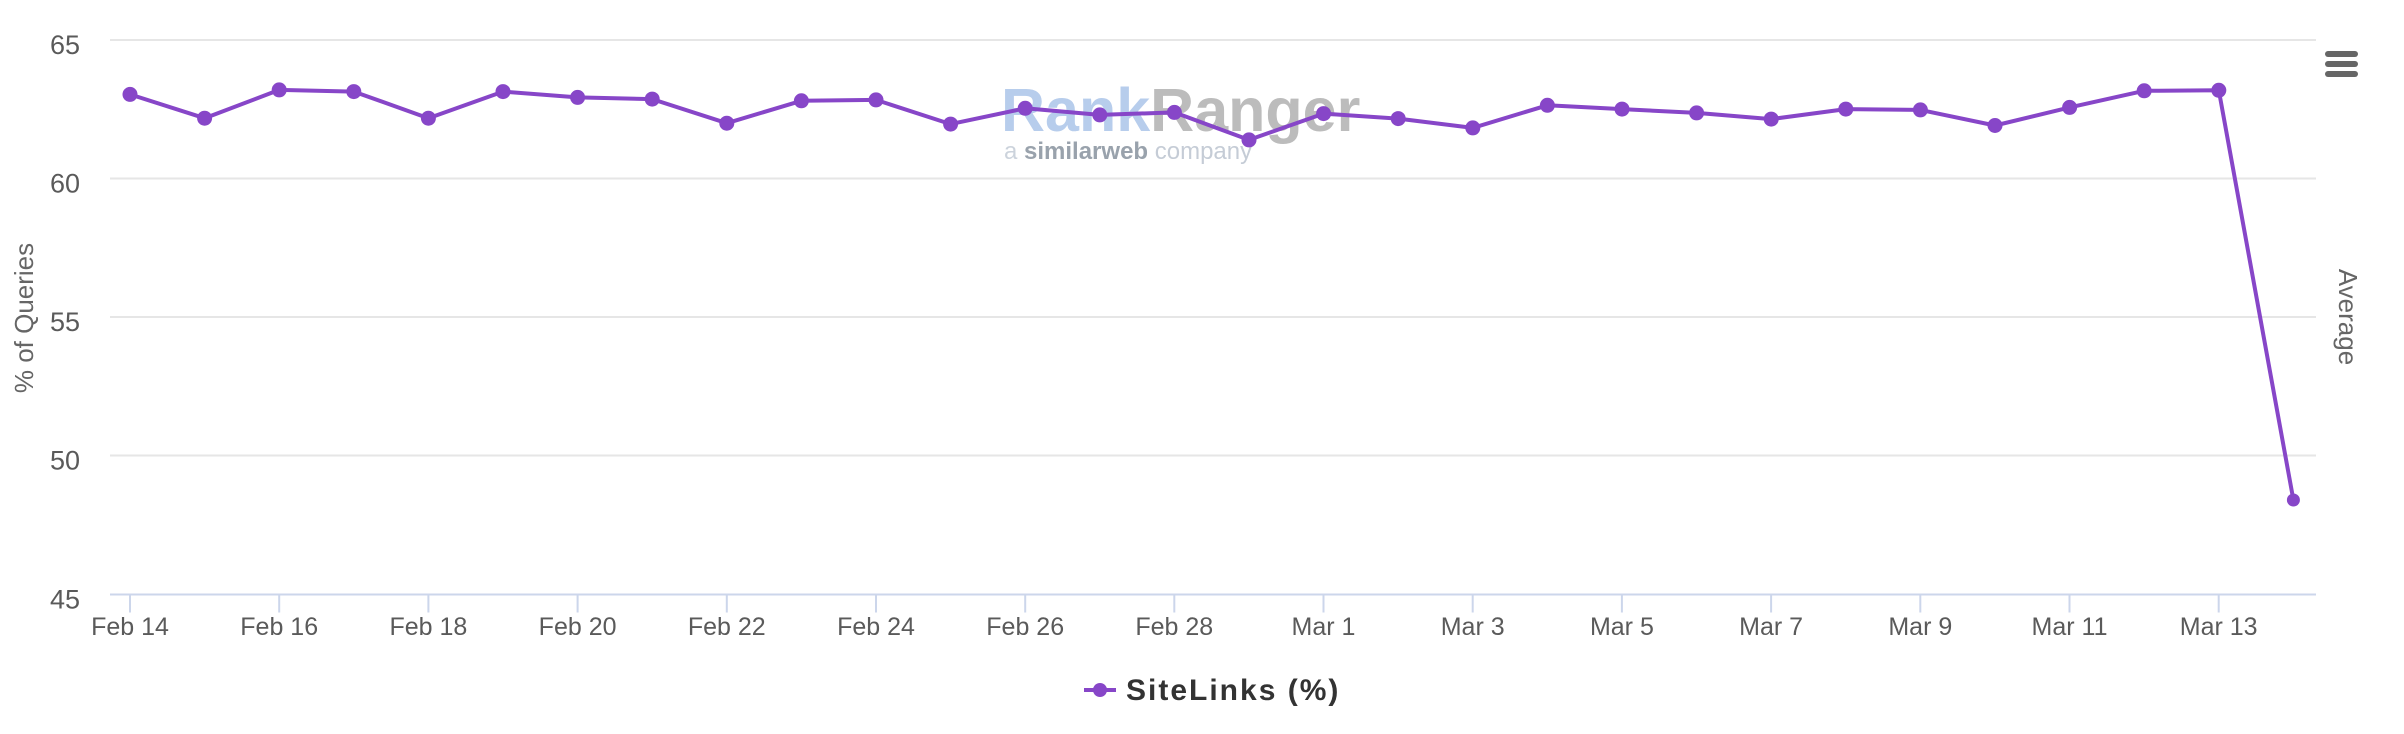 This screenshot has width=2404, height=734. What do you see at coordinates (727, 627) in the screenshot?
I see `svg-text: Feb 22` at bounding box center [727, 627].